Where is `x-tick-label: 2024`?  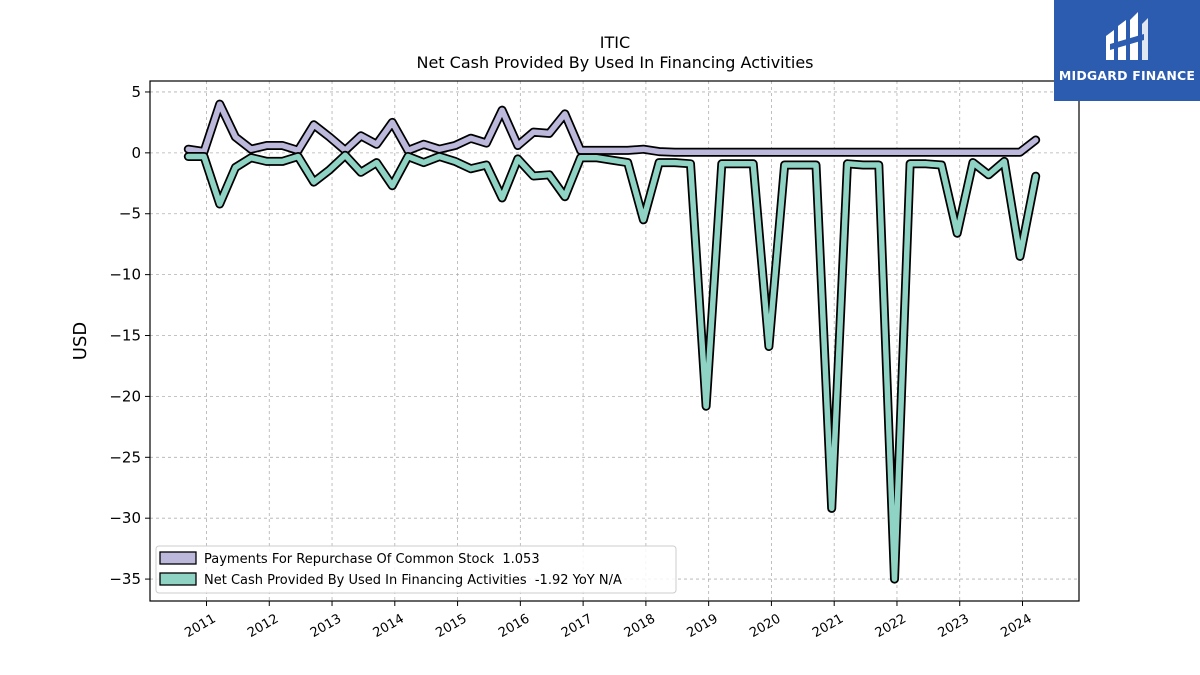 x-tick-label: 2024 is located at coordinates (1016, 626).